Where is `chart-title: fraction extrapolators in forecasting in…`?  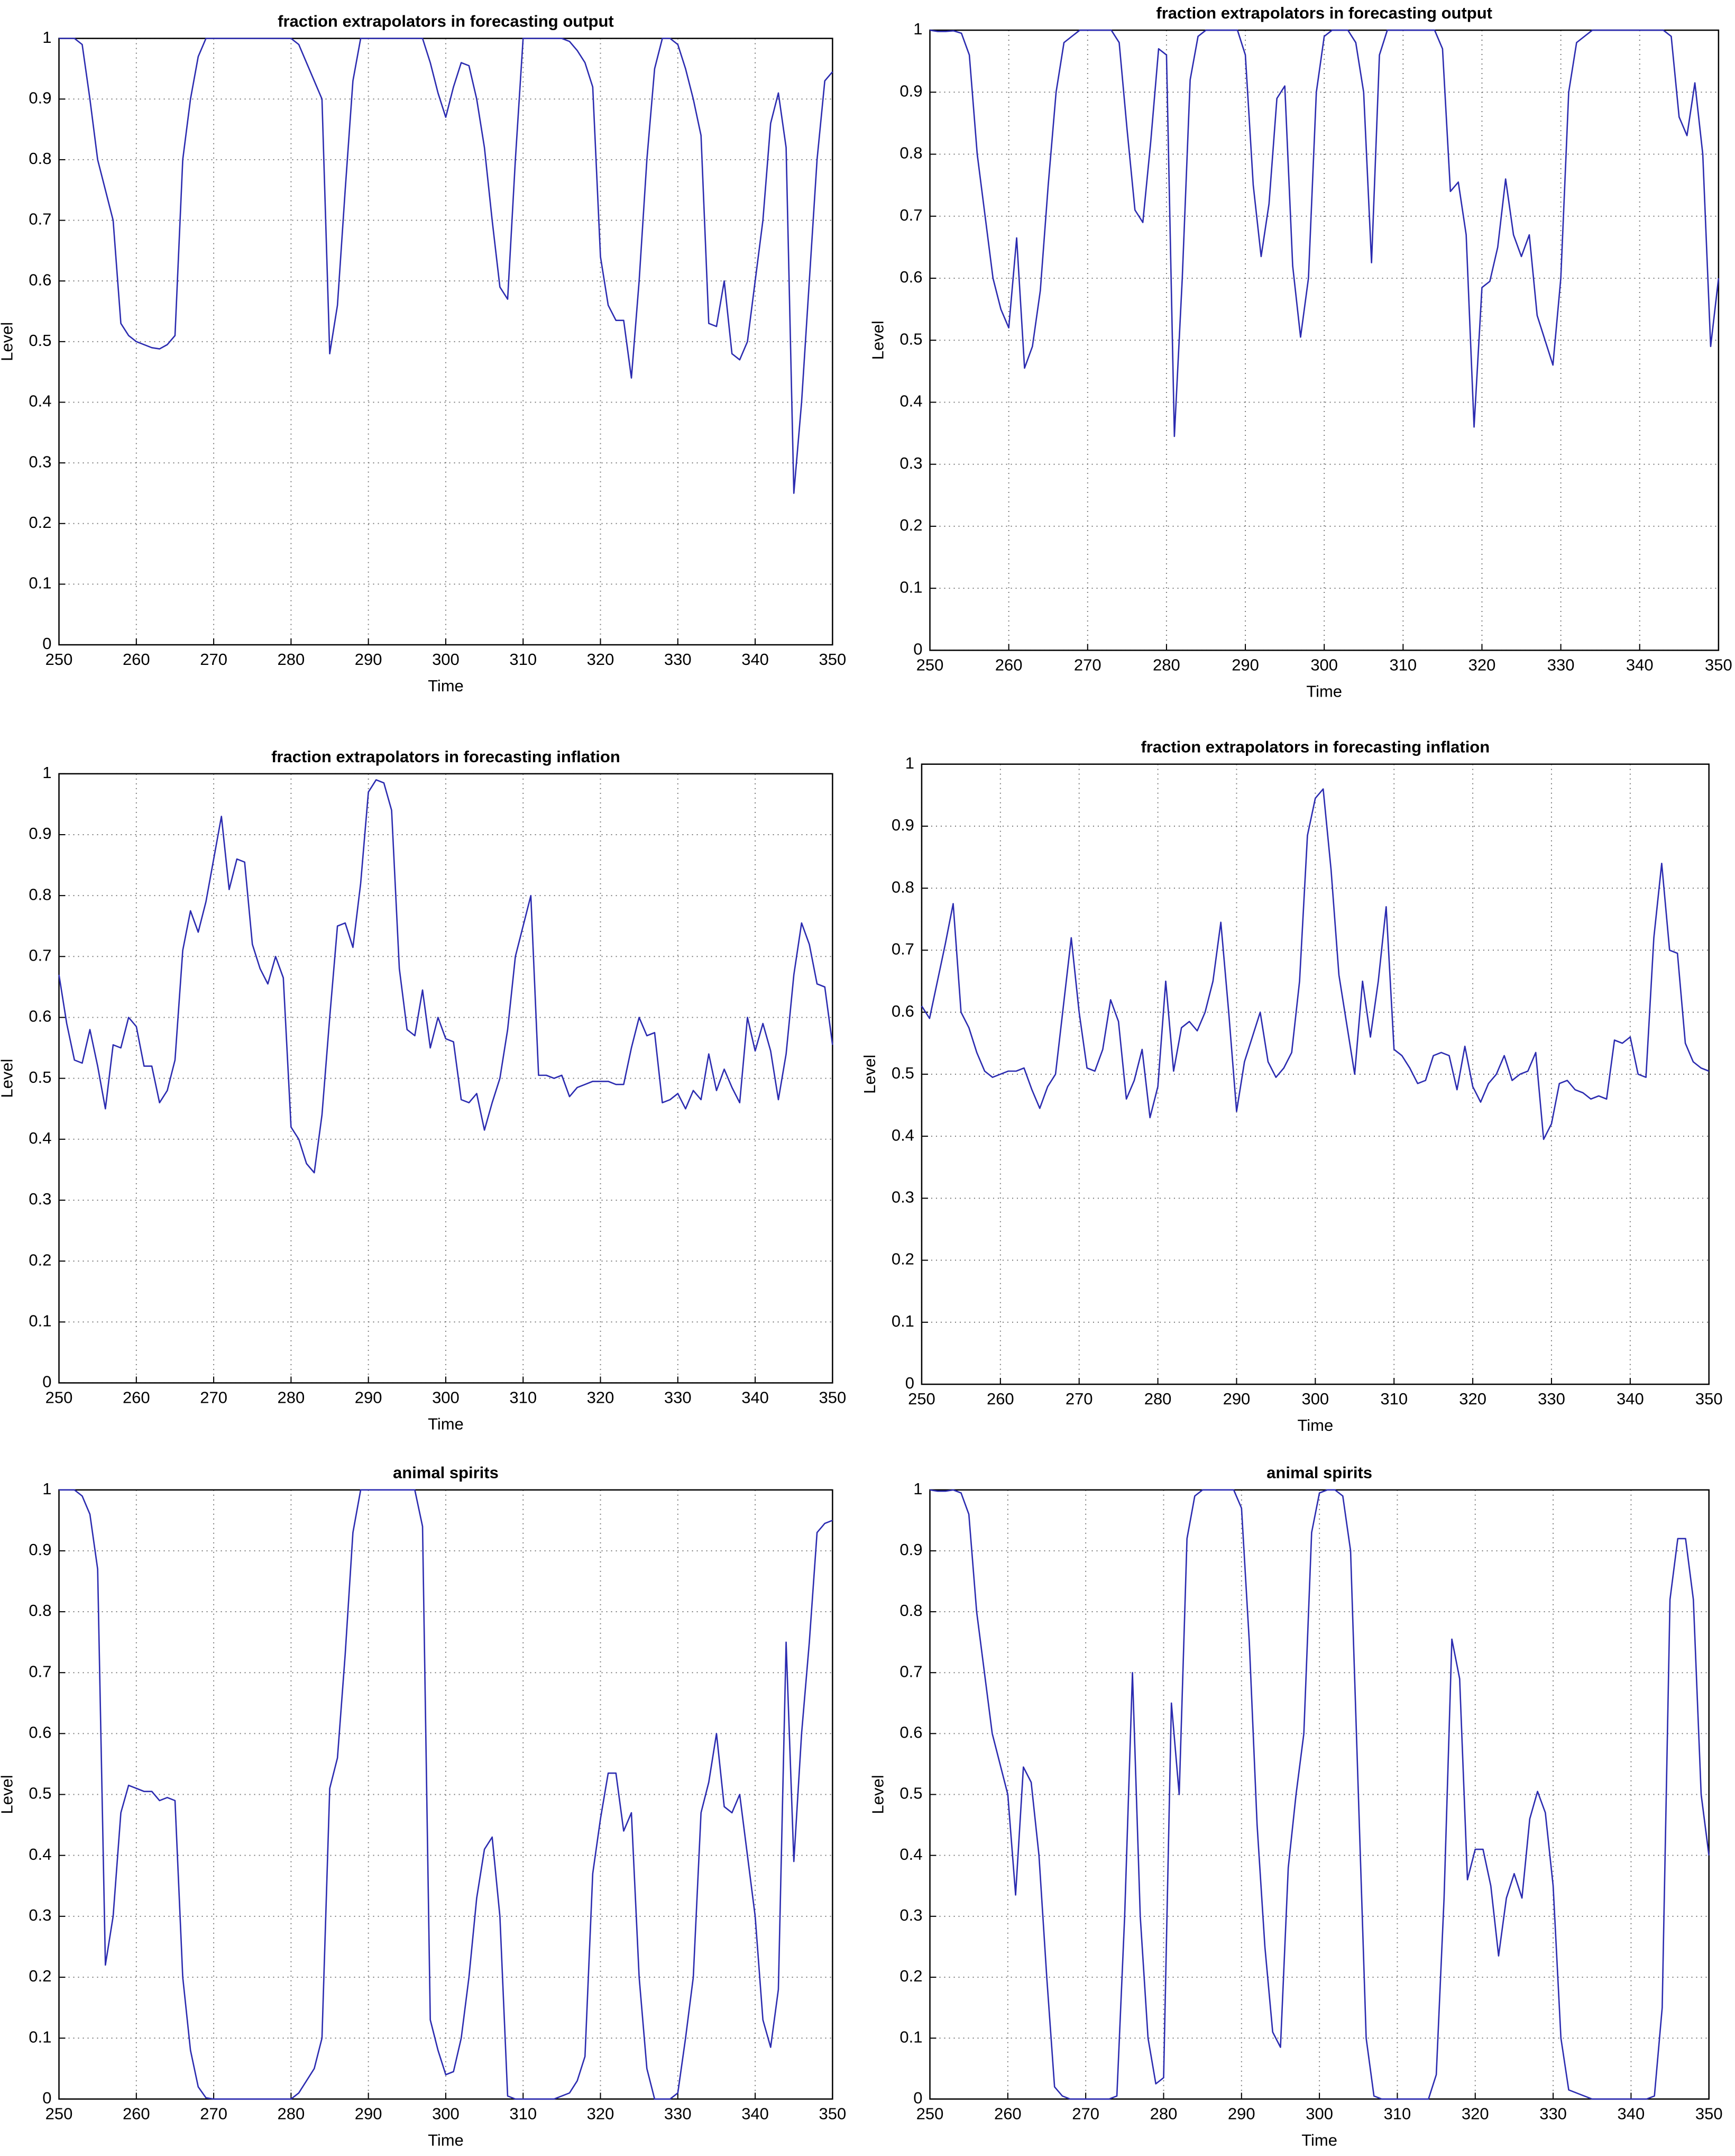
chart-title: fraction extrapolators in forecasting in… is located at coordinates (1315, 747).